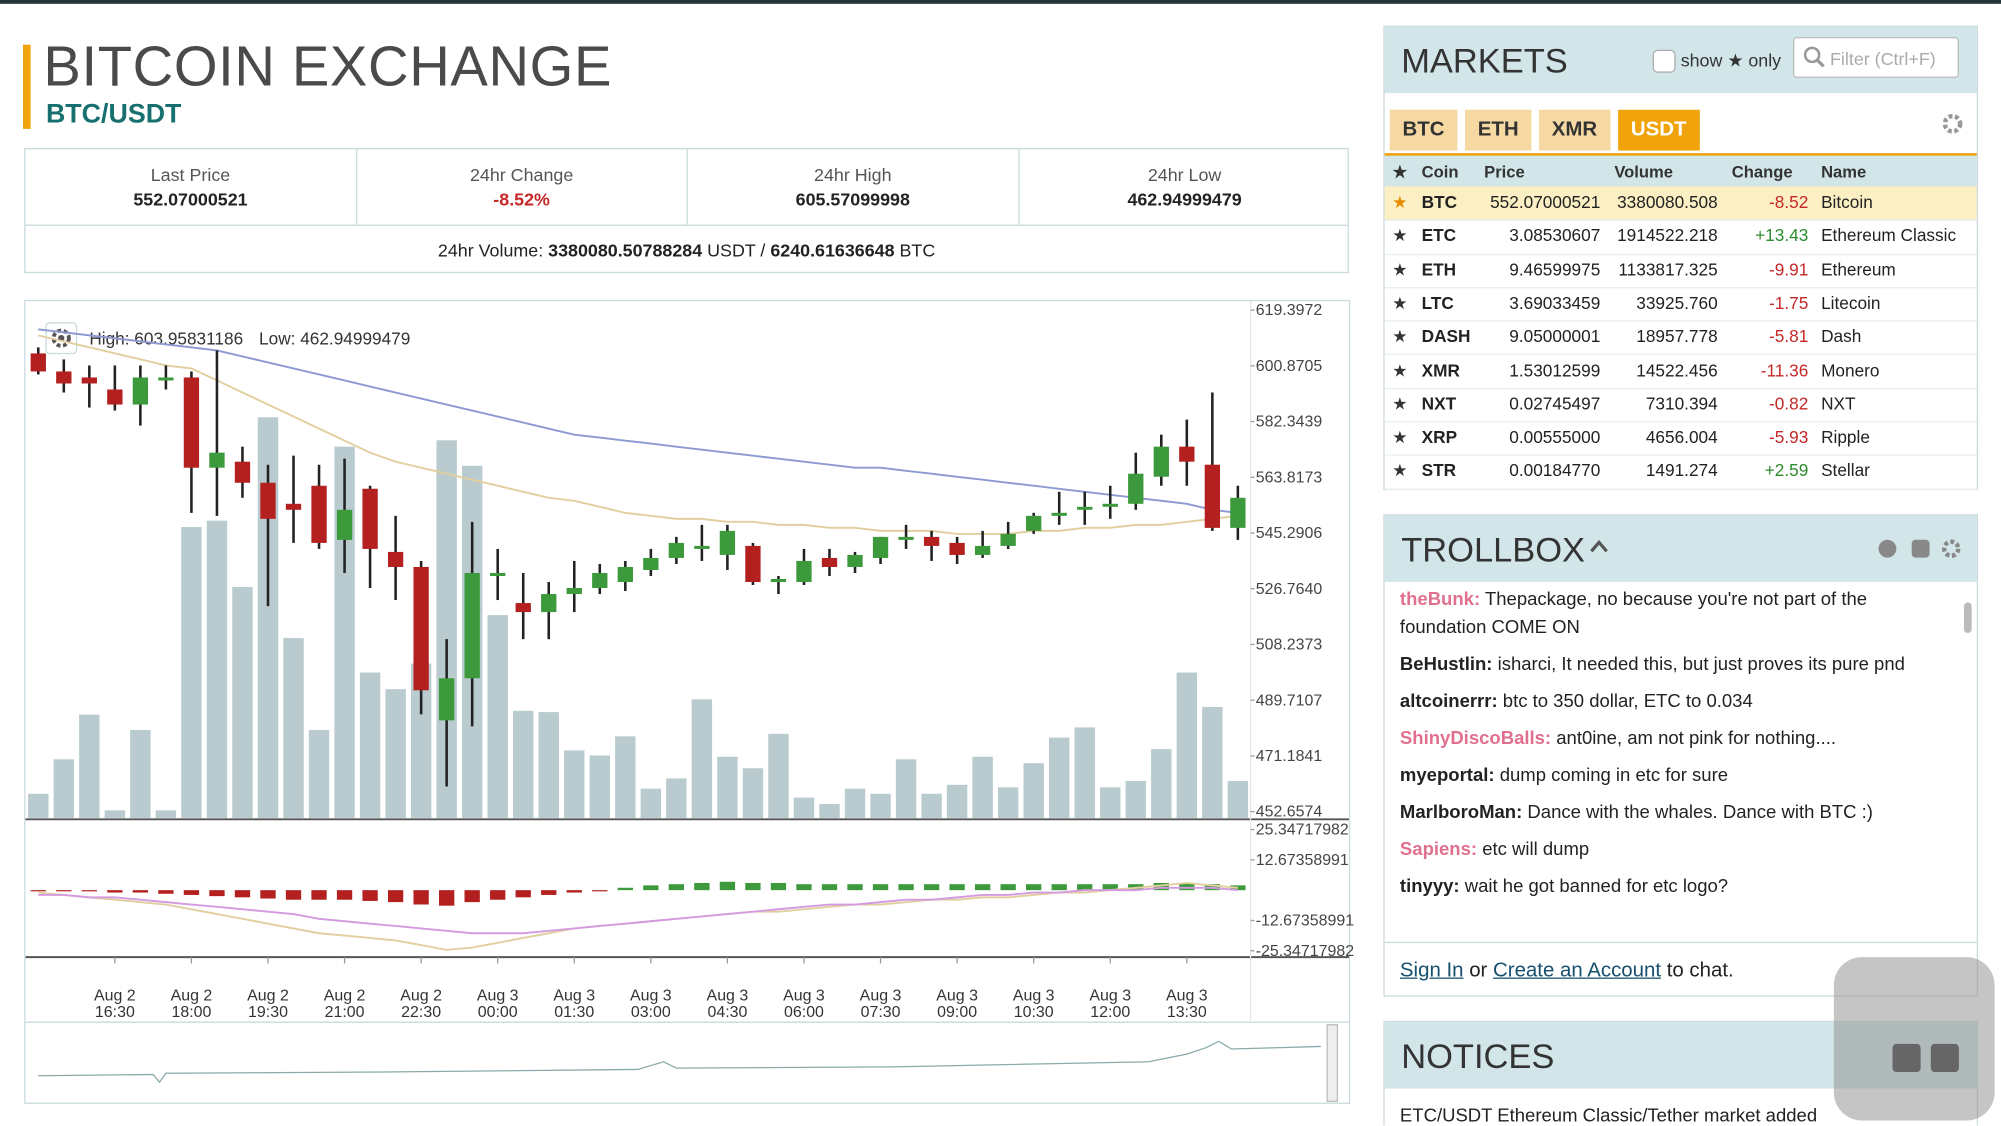 This screenshot has width=2001, height=1126. Describe the element at coordinates (1574, 130) in the screenshot. I see `market-tab: XMR` at that location.